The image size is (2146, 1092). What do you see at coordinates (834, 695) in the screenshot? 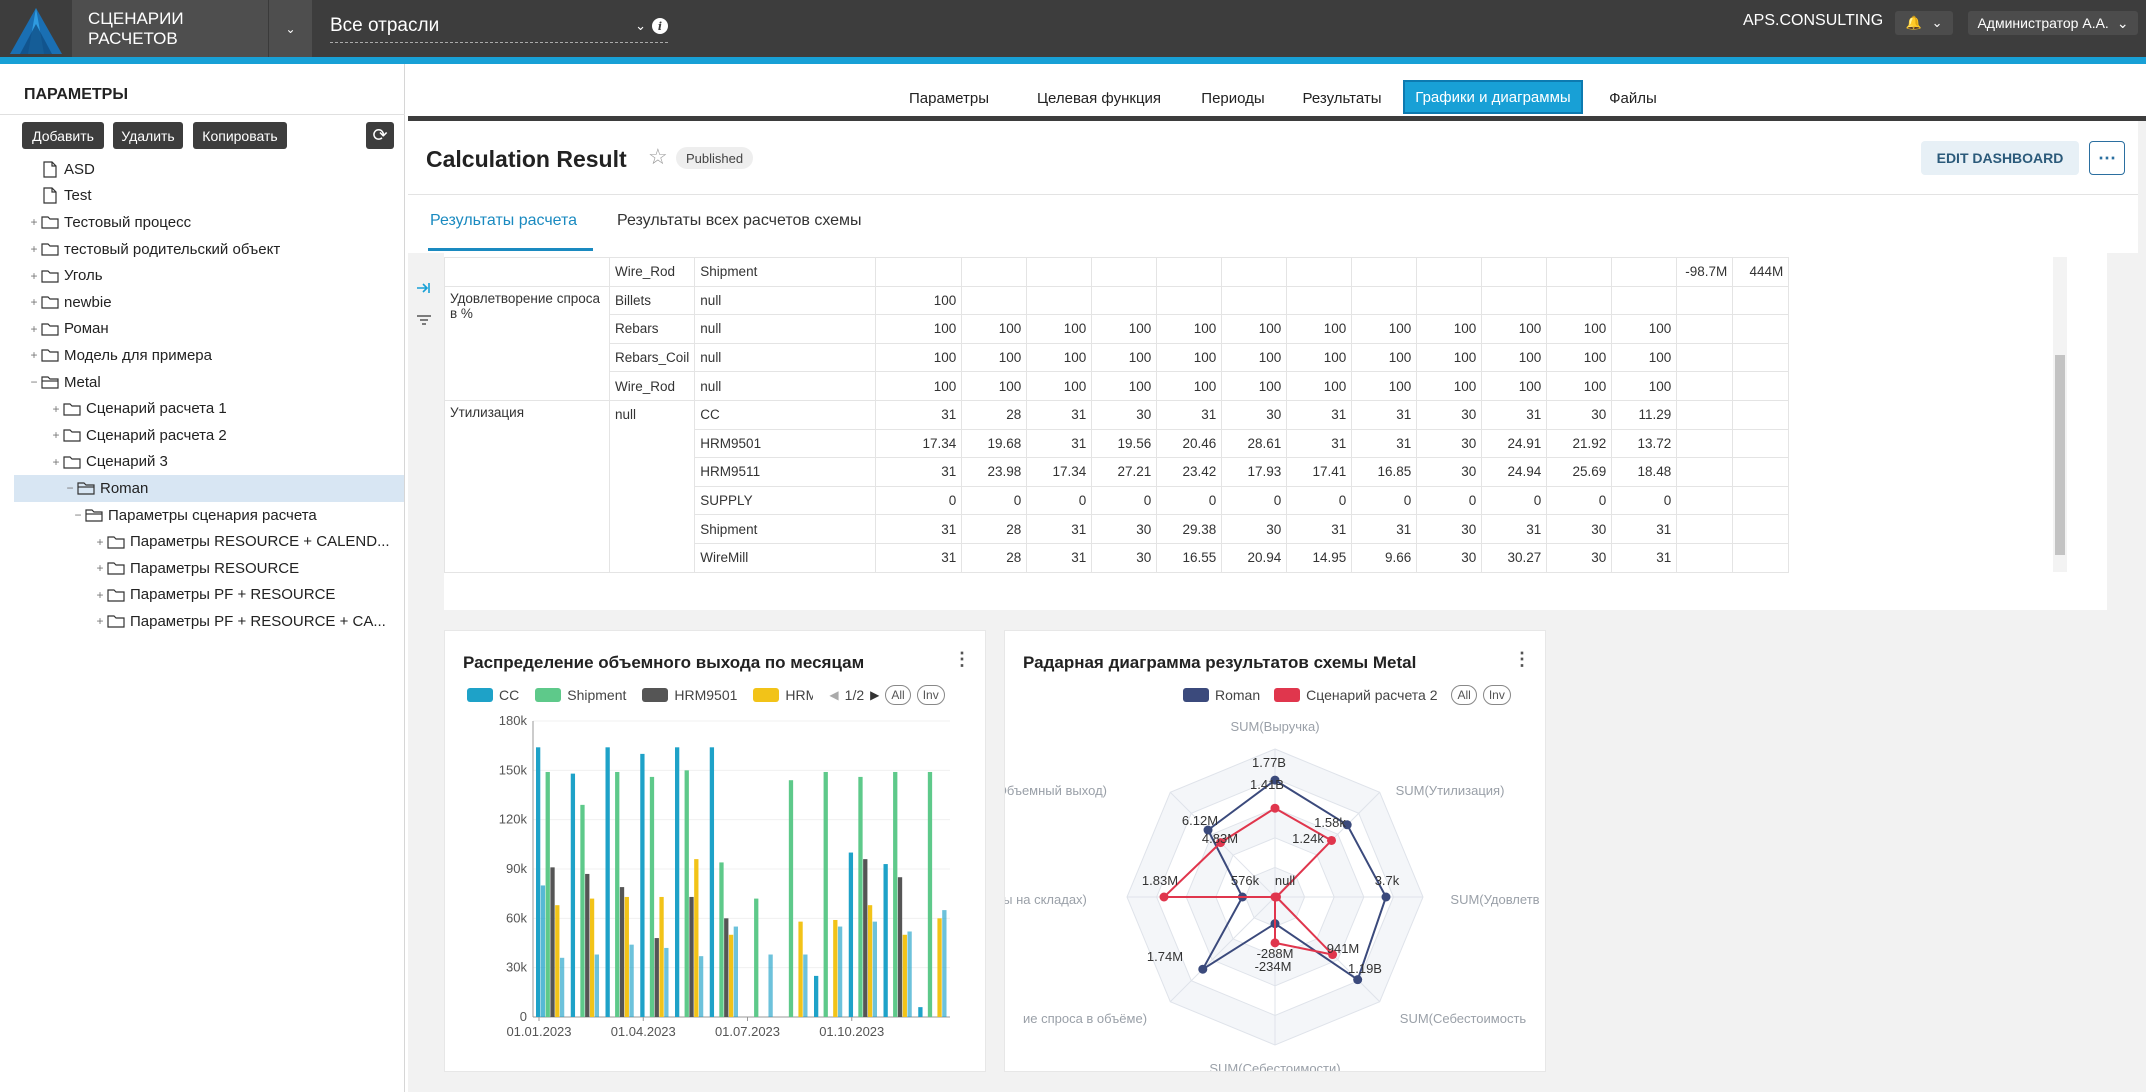
I see `legend-prev-icon: ◀` at bounding box center [834, 695].